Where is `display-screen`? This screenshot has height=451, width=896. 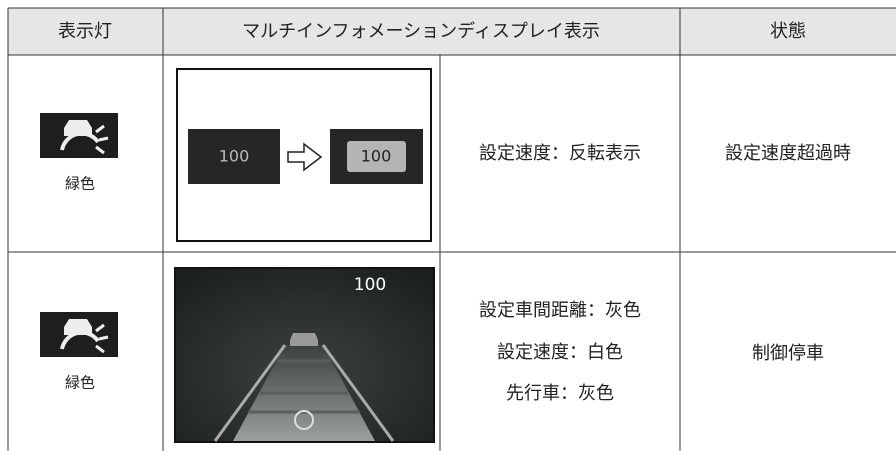
display-screen is located at coordinates (234, 156).